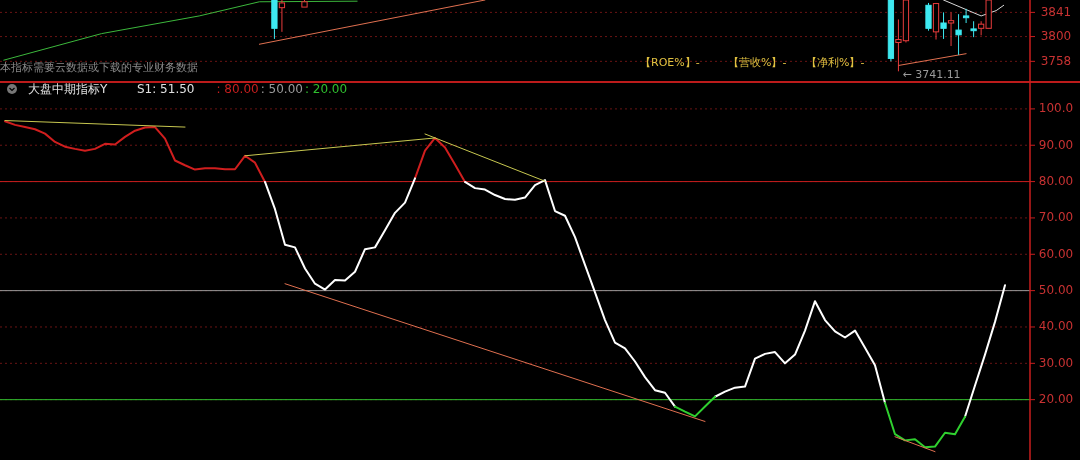 Image resolution: width=1080 pixels, height=460 pixels. I want to click on ref-line-label: : 50.00, so click(281, 88).